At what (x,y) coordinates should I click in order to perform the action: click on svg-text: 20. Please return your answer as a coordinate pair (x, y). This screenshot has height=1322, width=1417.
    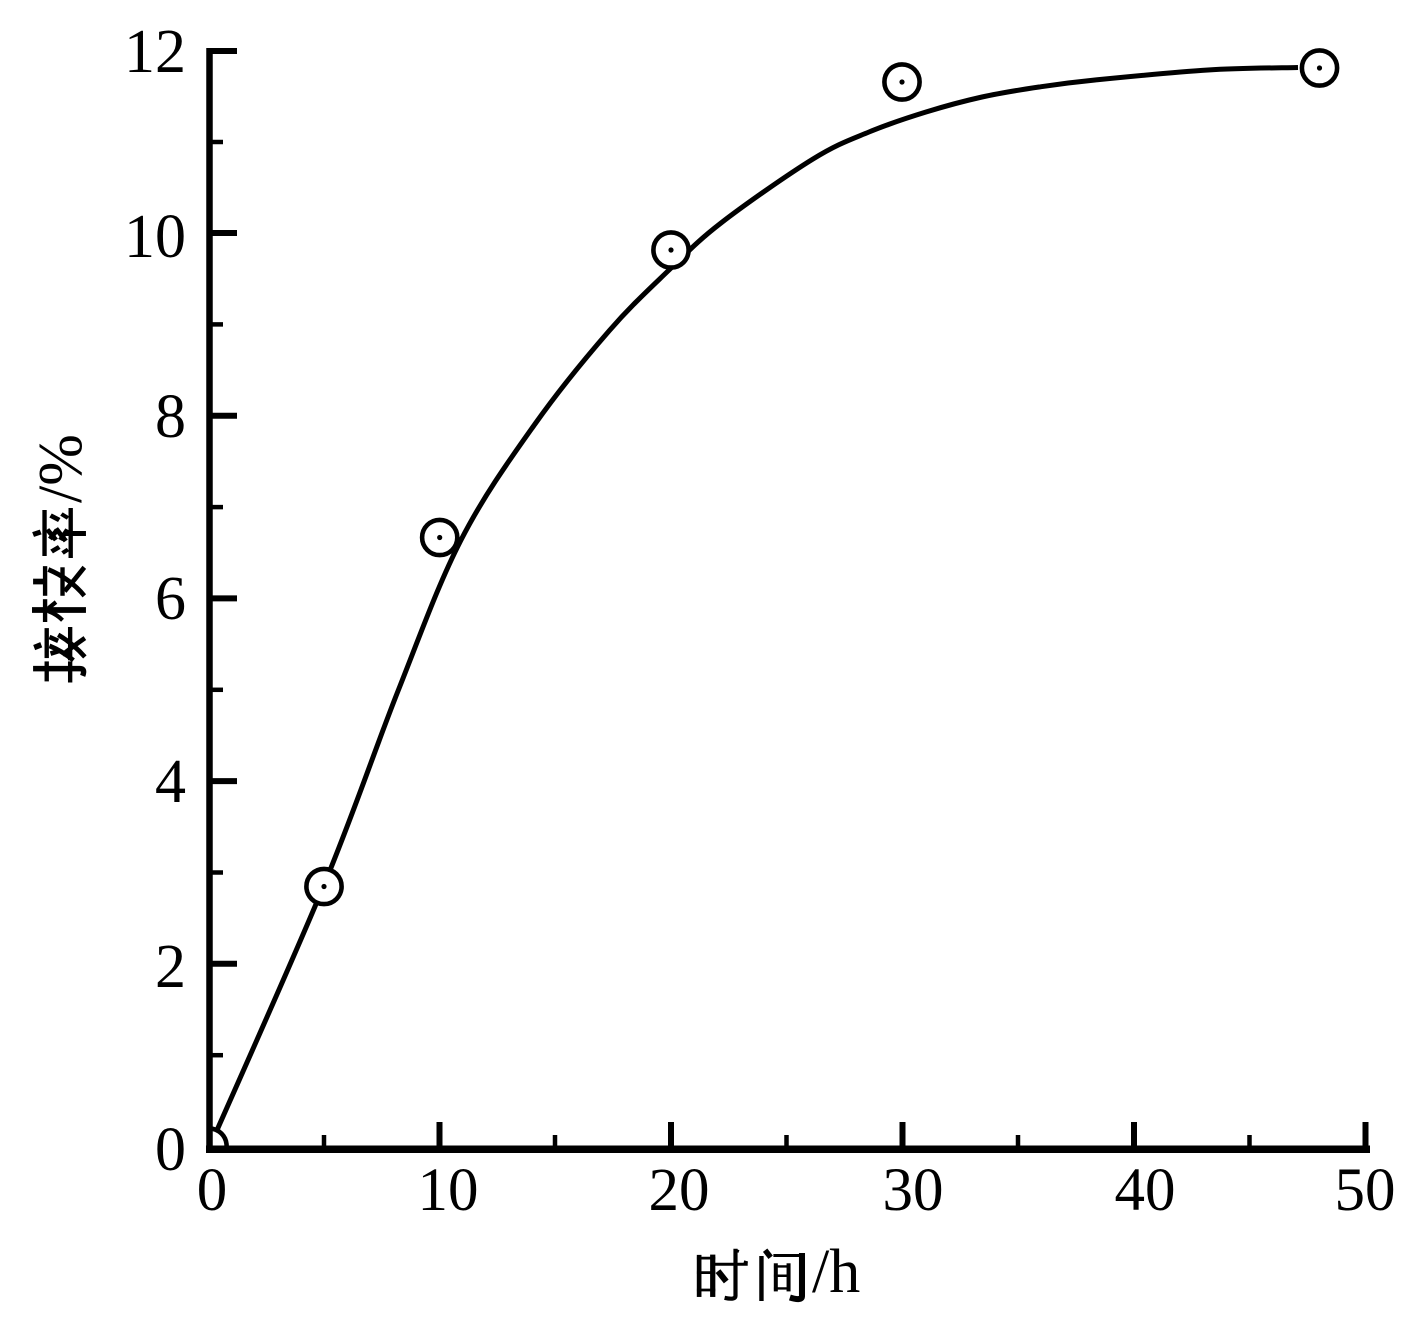
    Looking at the image, I should click on (679, 1190).